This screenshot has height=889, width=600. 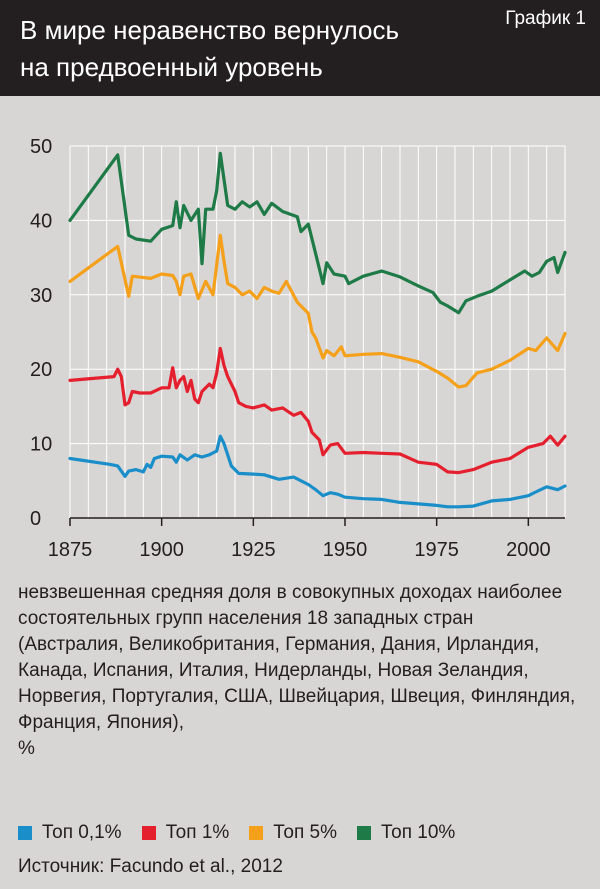 What do you see at coordinates (305, 832) in the screenshot?
I see `legend-label-top5: Топ 5%` at bounding box center [305, 832].